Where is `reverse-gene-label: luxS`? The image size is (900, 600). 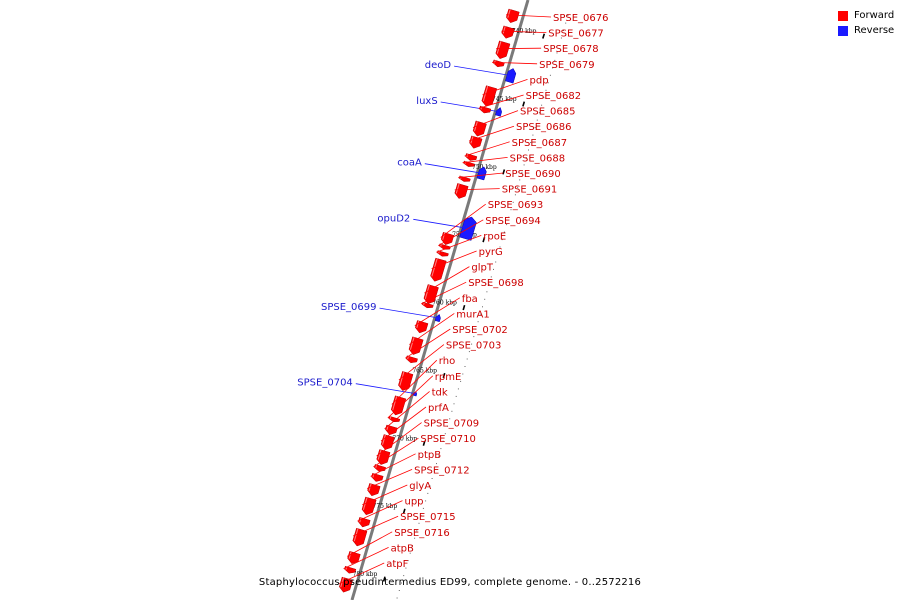 reverse-gene-label: luxS is located at coordinates (426, 101).